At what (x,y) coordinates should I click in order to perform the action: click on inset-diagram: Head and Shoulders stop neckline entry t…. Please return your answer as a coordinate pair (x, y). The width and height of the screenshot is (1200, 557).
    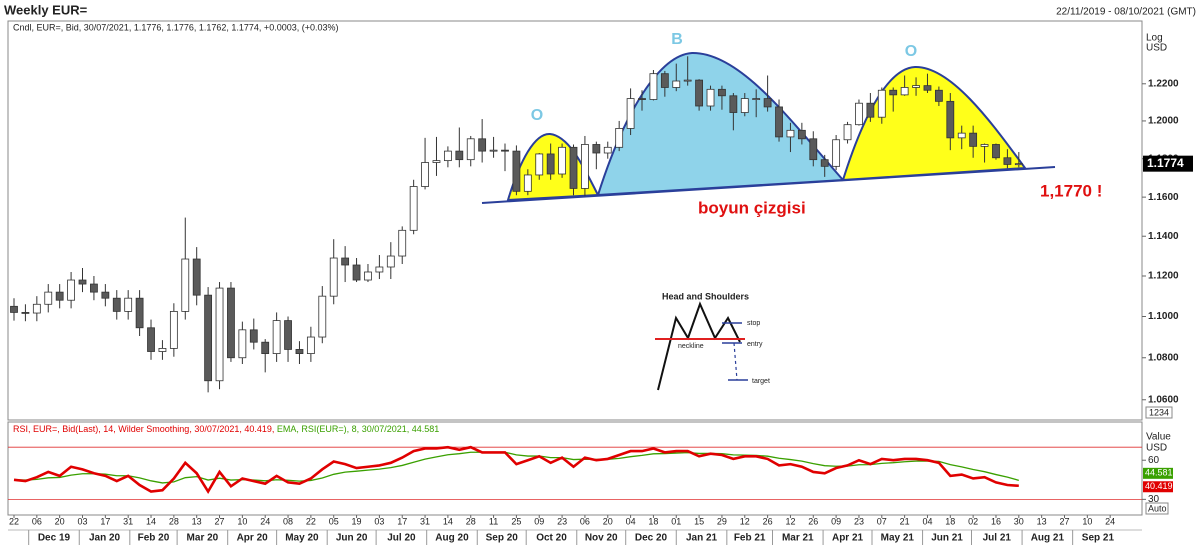
    Looking at the image, I should click on (712, 341).